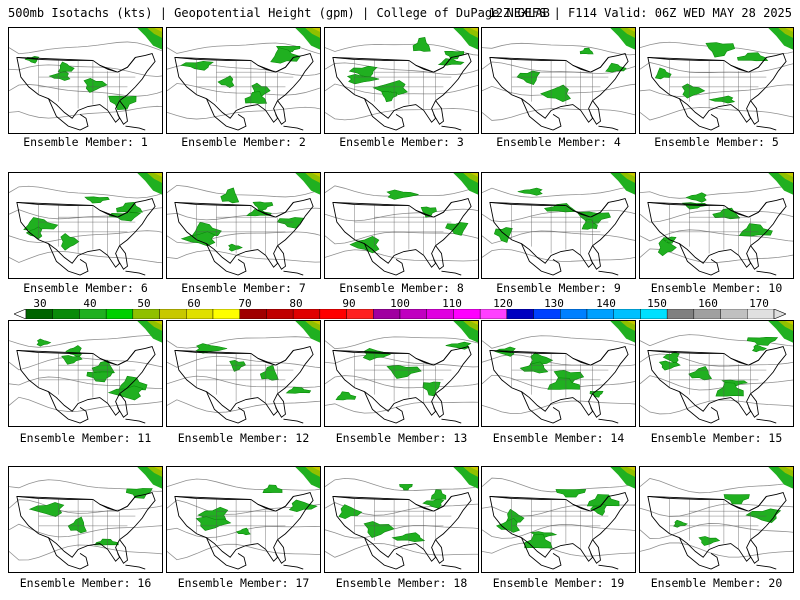 Image resolution: width=800 pixels, height=600 pixels. I want to click on ensemble-member-label: Ensemble Member: 16, so click(85, 583).